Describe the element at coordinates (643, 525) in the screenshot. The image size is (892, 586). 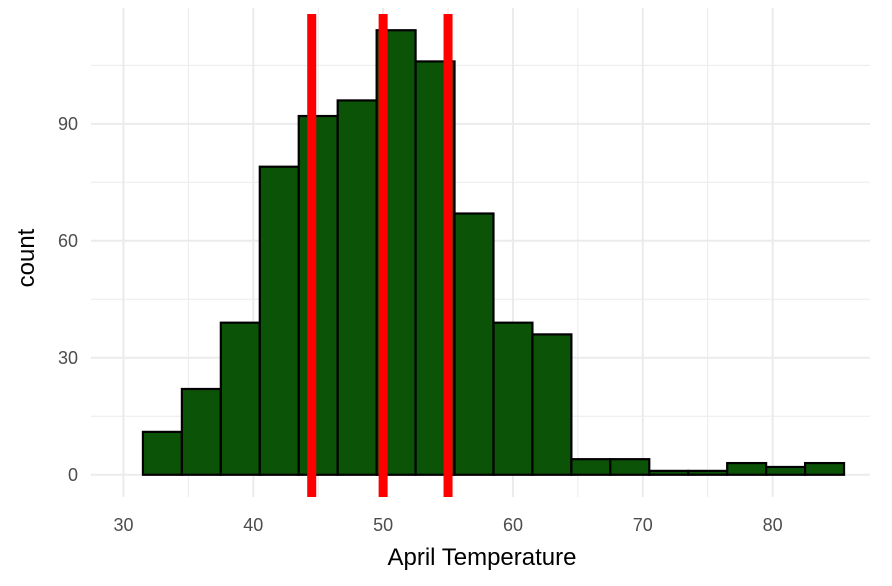
I see `x-tick-label: 70` at that location.